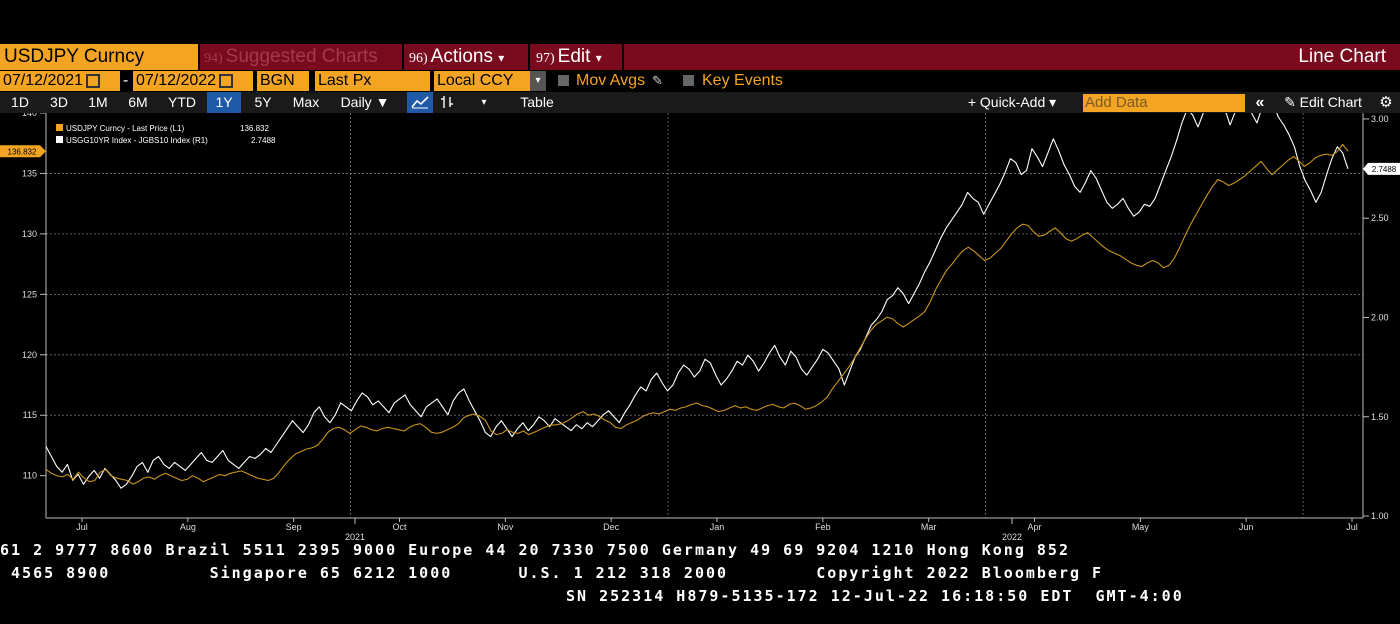 This screenshot has height=624, width=1400. I want to click on left-axis-tick-label: 125, so click(29, 294).